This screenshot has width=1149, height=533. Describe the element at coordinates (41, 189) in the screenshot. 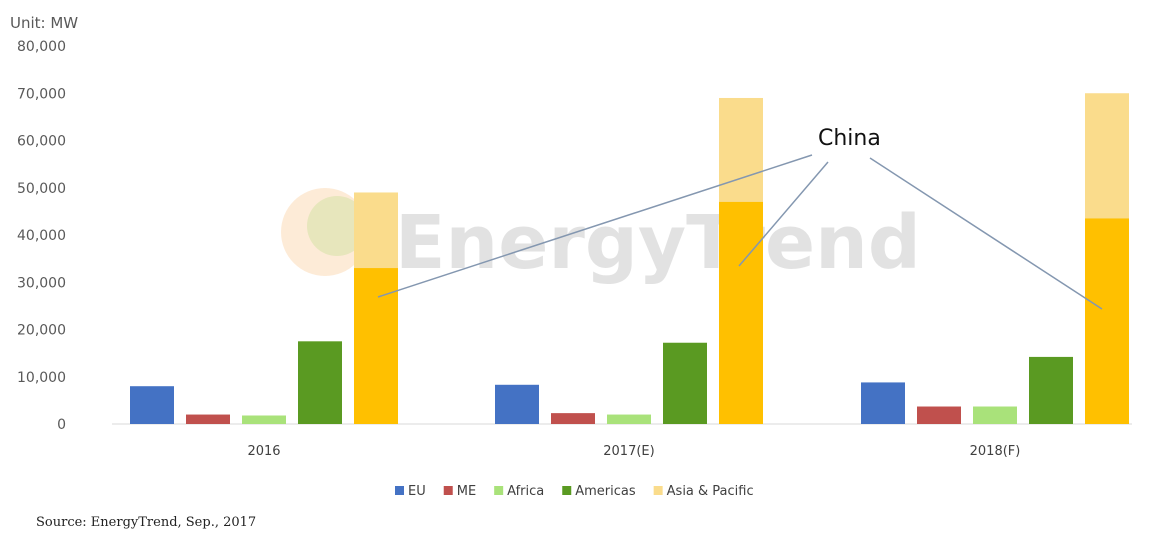

I see `y-tick-label: 50,000` at that location.